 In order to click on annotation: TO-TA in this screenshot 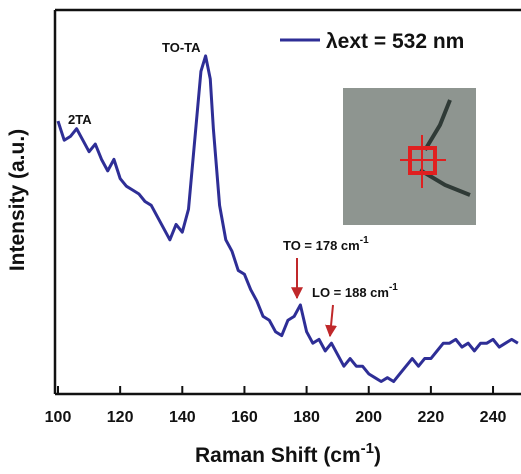, I will do `click(181, 47)`.